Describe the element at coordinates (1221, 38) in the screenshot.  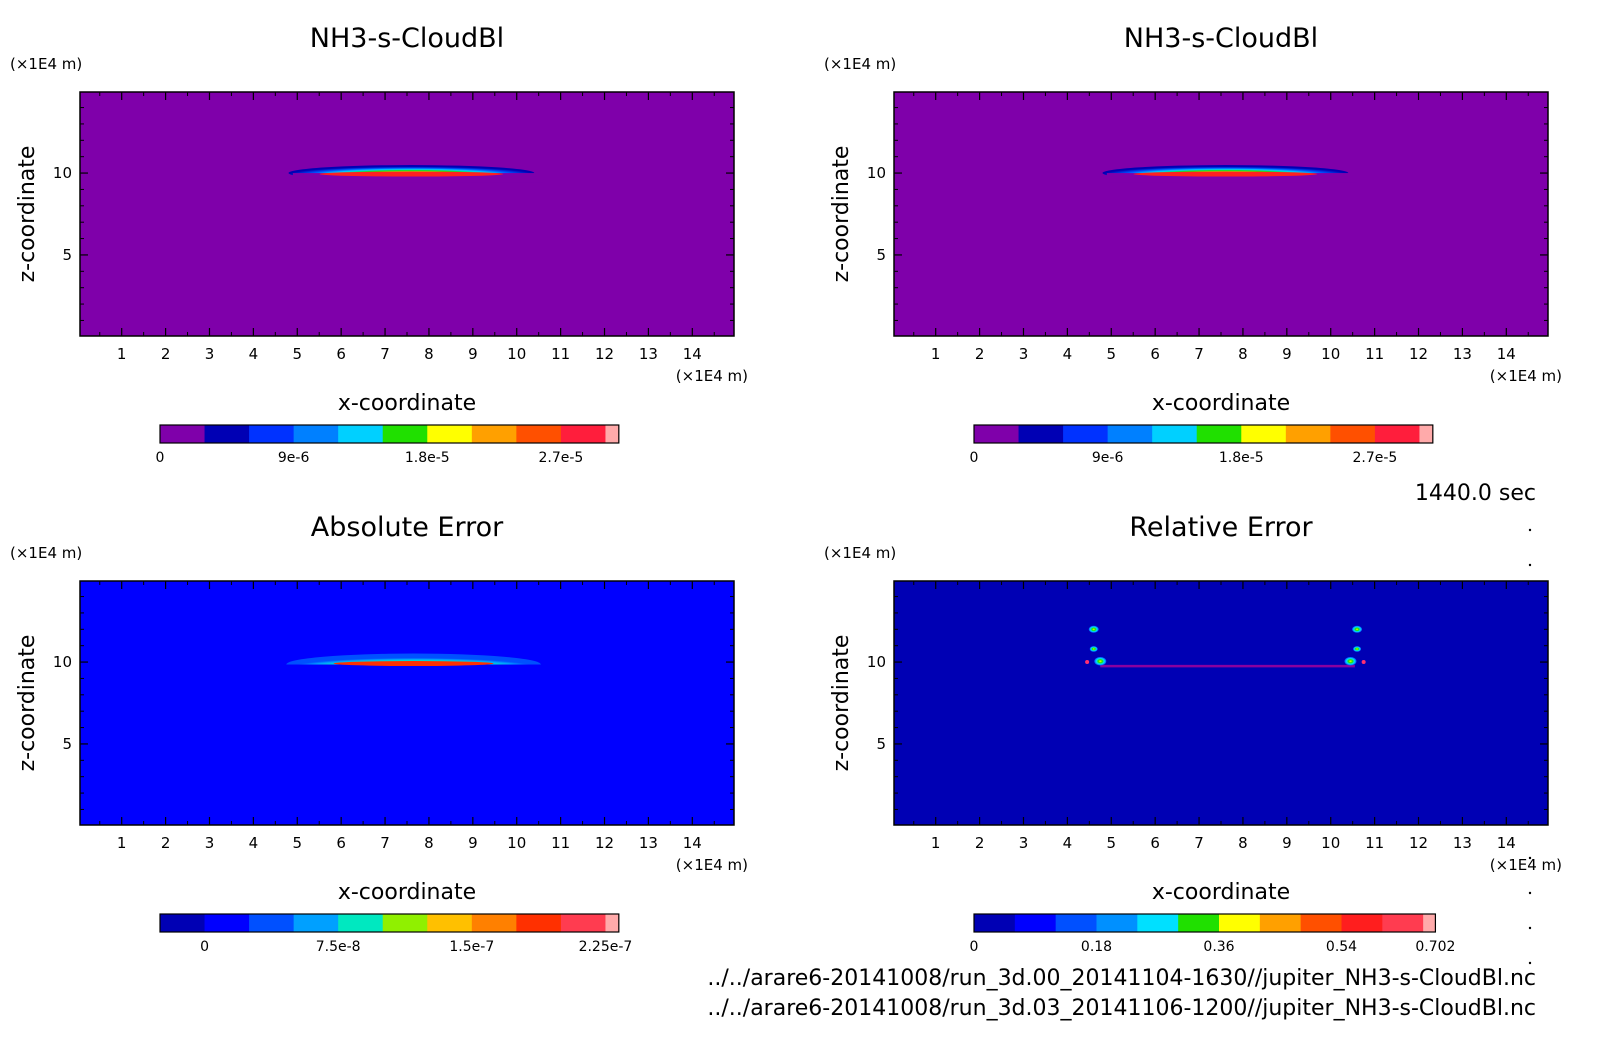
I see `chart-title: NH3-s-CloudBl` at that location.